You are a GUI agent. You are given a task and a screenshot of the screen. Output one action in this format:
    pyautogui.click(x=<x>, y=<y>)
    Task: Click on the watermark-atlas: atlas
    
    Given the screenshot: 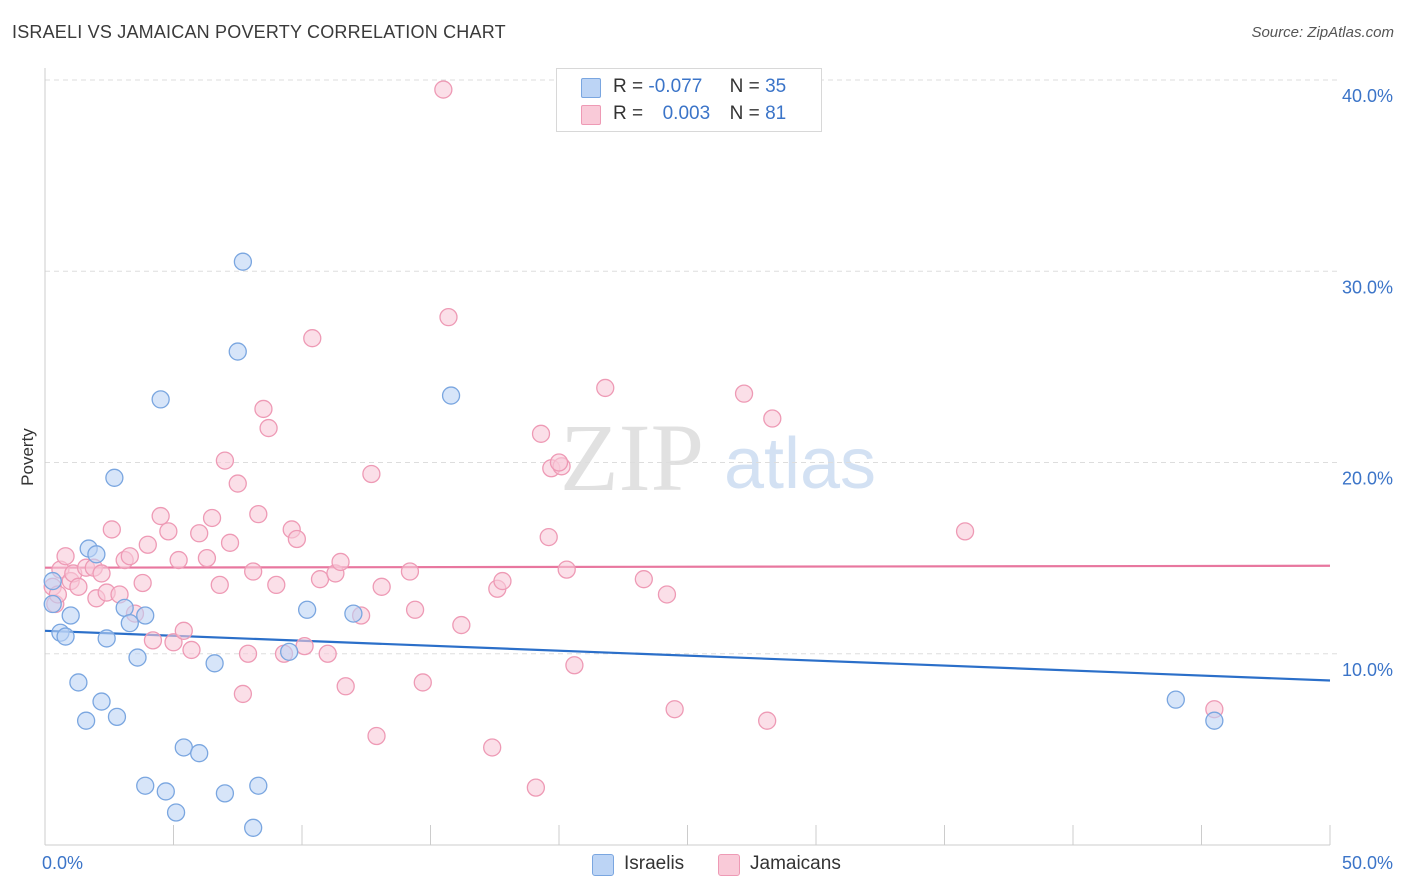 What is the action you would take?
    pyautogui.click(x=800, y=464)
    